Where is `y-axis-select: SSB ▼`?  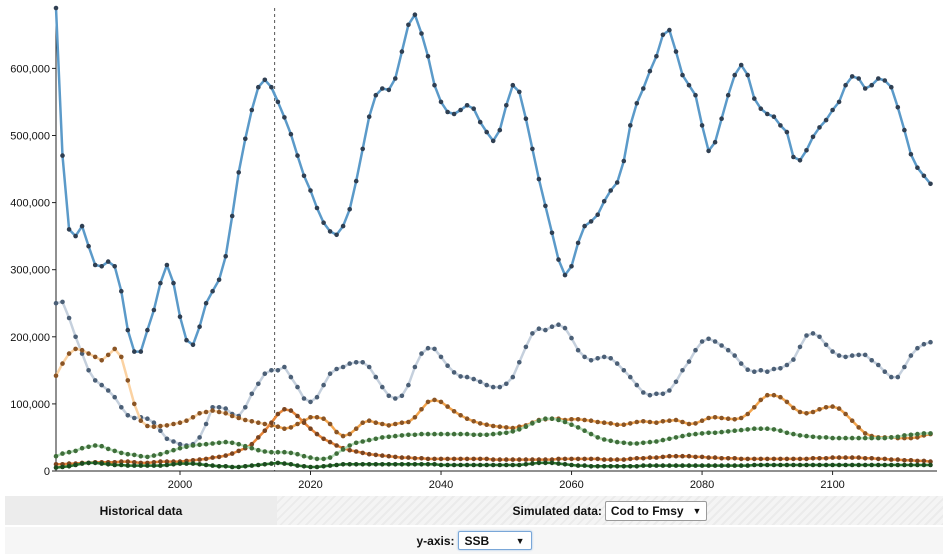
y-axis-select: SSB ▼ is located at coordinates (494, 540).